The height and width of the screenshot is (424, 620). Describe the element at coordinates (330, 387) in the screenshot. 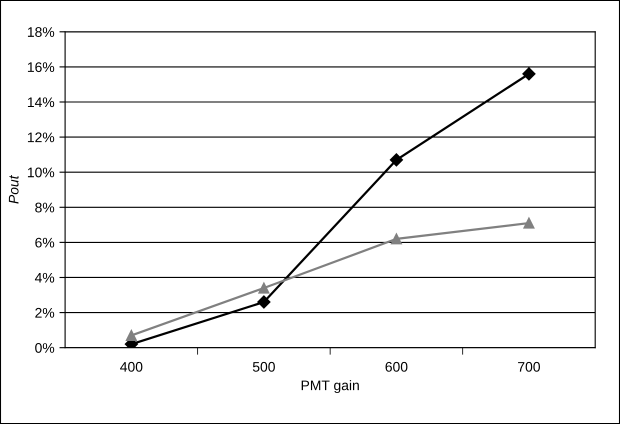

I see `x-axis-title: PMT gain` at that location.